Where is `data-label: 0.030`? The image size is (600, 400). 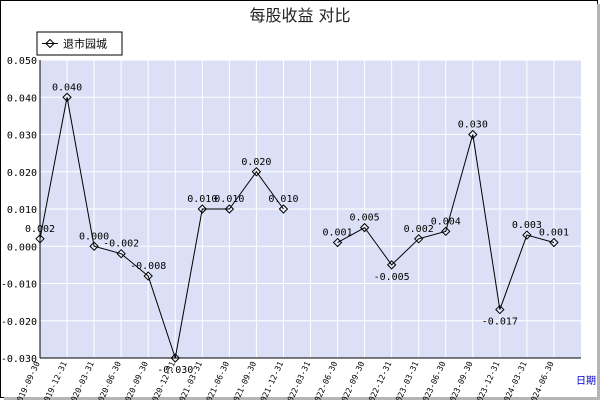 data-label: 0.030 is located at coordinates (473, 125).